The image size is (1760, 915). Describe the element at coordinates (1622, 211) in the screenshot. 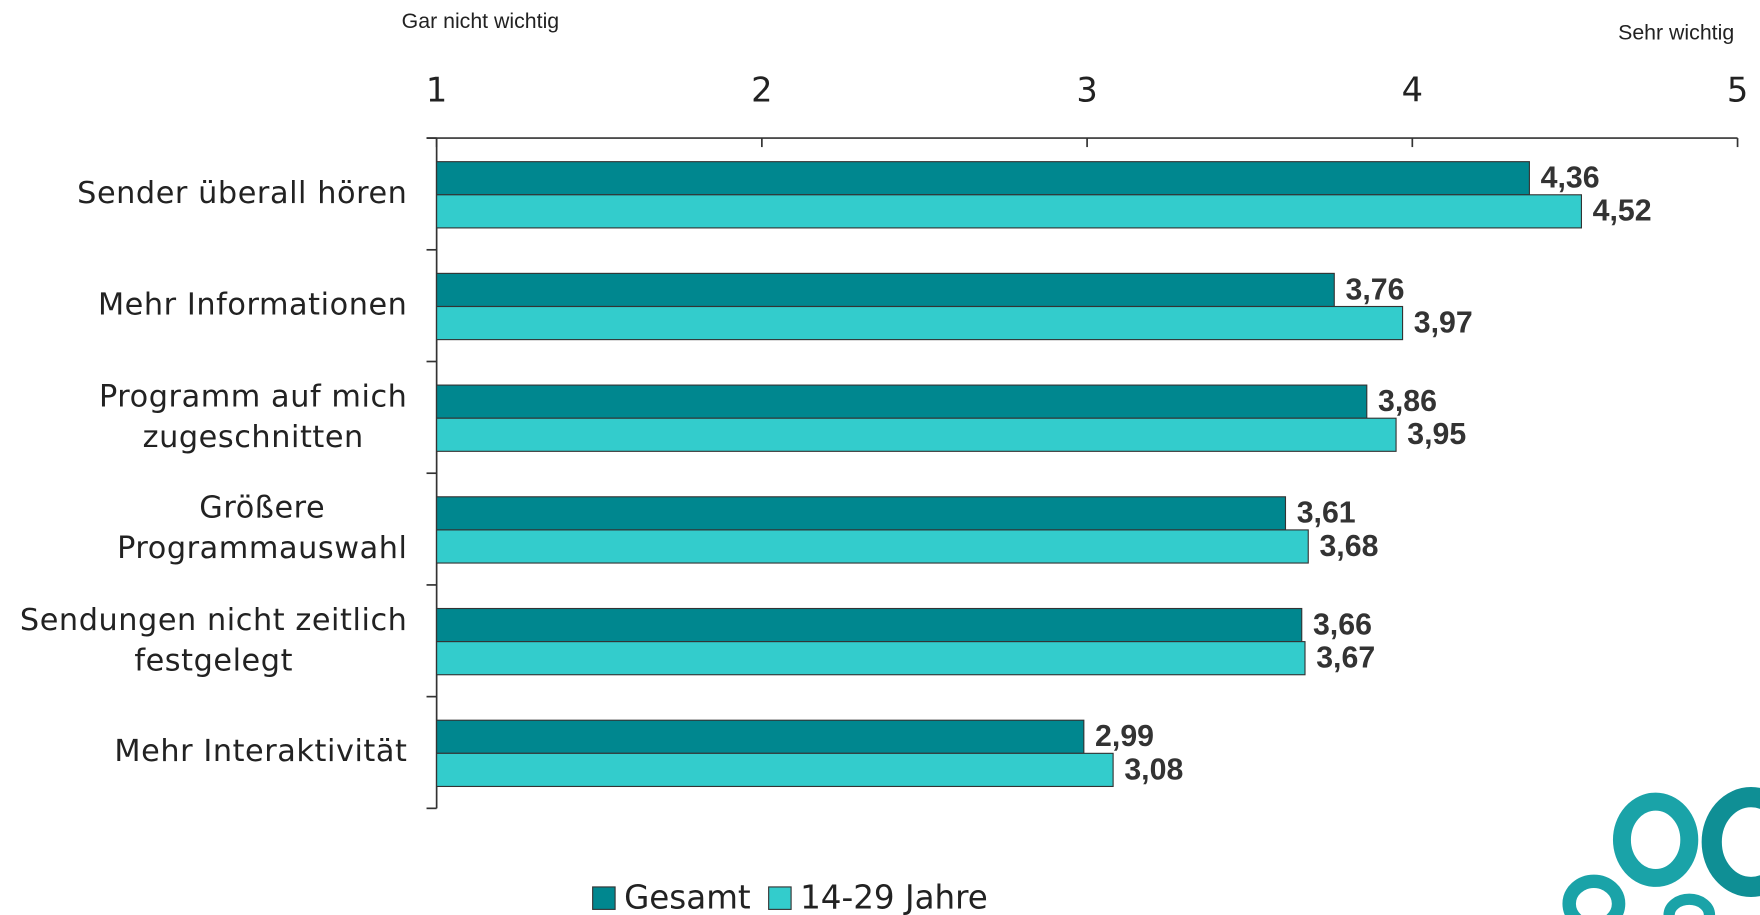

I see `value-label: 4,52` at that location.